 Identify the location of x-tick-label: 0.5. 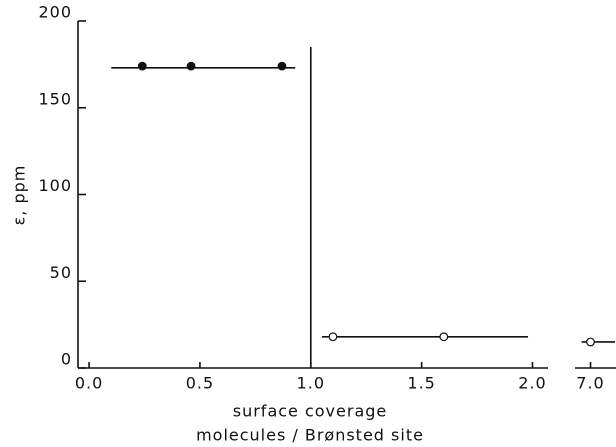
(200, 383).